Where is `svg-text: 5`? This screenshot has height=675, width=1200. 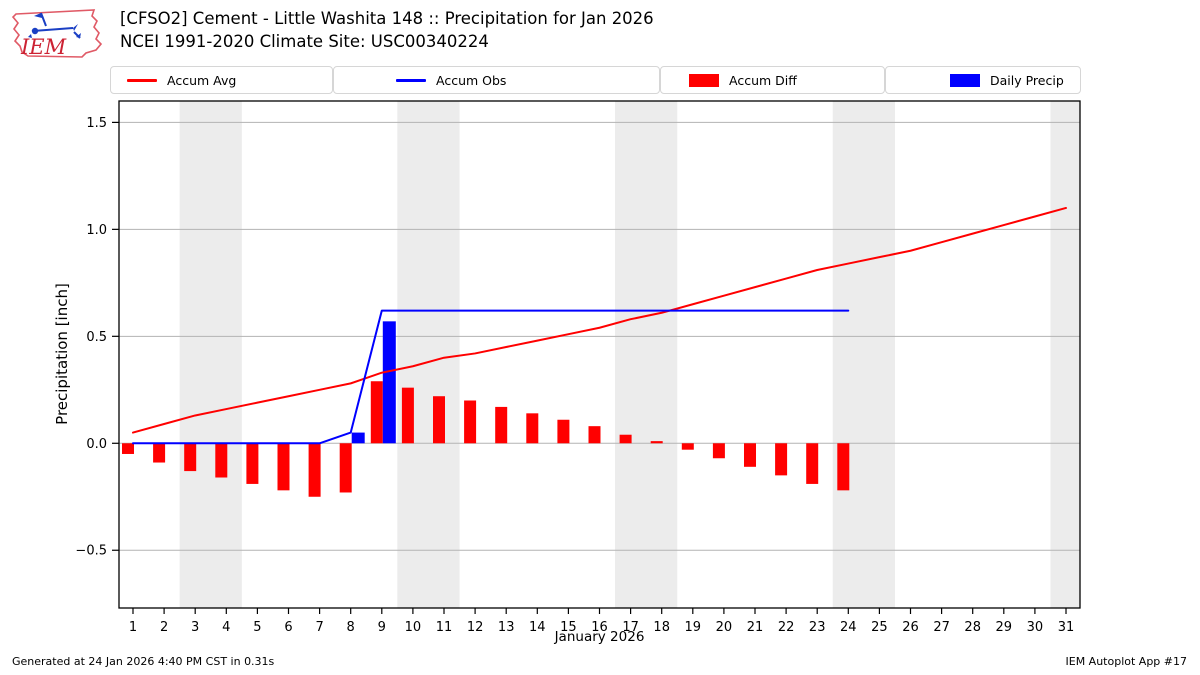 svg-text: 5 is located at coordinates (257, 627).